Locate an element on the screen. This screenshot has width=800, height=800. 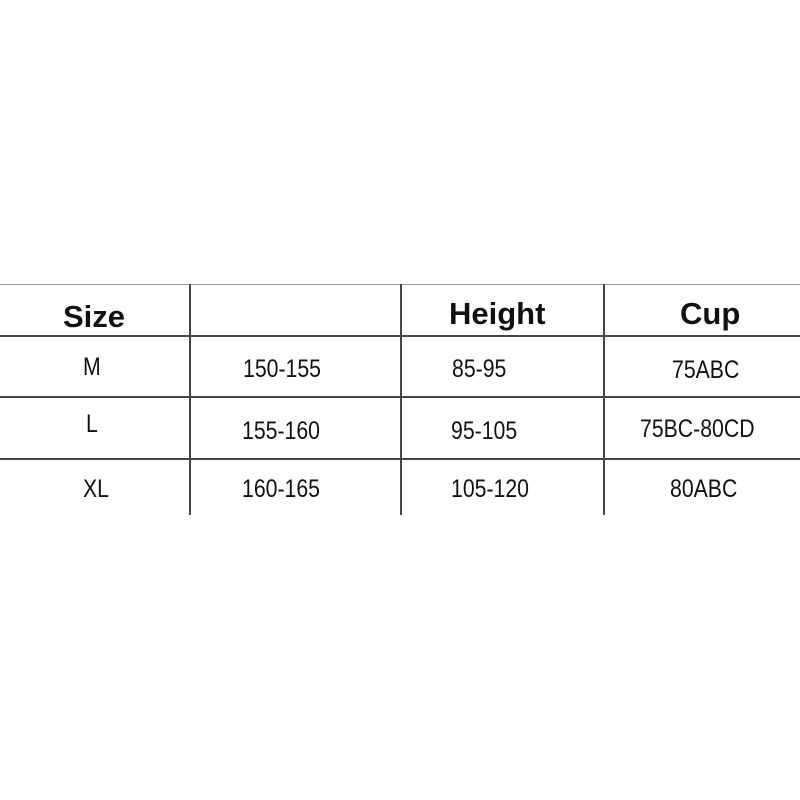
cell-cup: 80ABC is located at coordinates (704, 489).